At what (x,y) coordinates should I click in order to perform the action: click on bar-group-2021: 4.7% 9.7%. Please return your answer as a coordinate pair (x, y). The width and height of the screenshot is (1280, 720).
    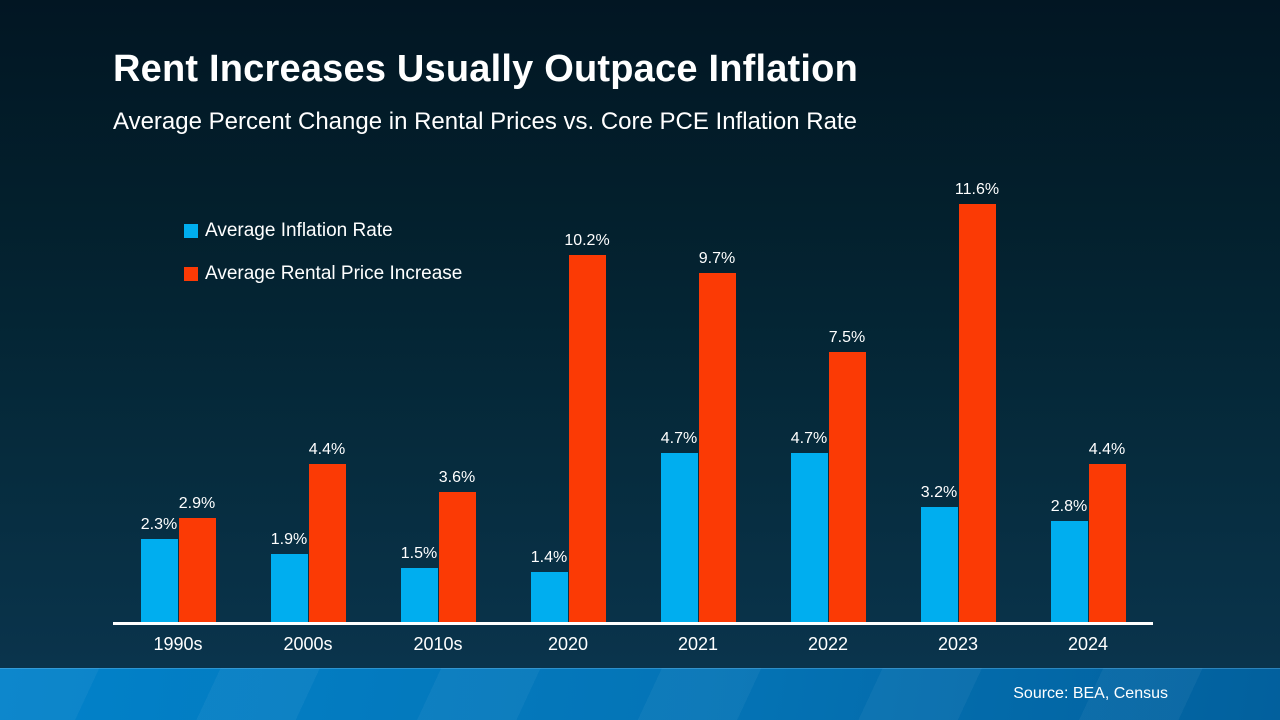
    Looking at the image, I should click on (698, 412).